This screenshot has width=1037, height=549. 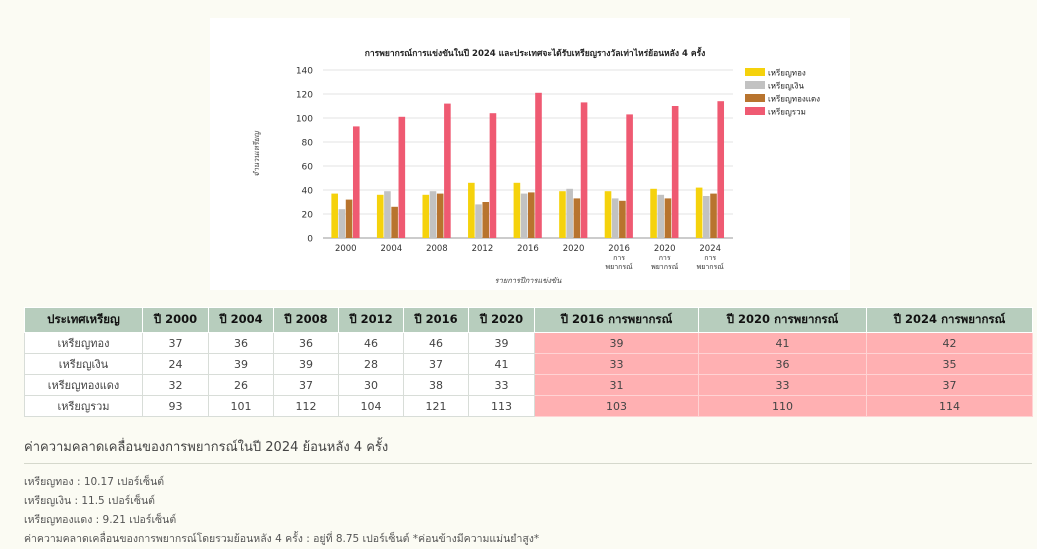 What do you see at coordinates (501, 320) in the screenshot?
I see `table-header-cell: ปี 2020` at bounding box center [501, 320].